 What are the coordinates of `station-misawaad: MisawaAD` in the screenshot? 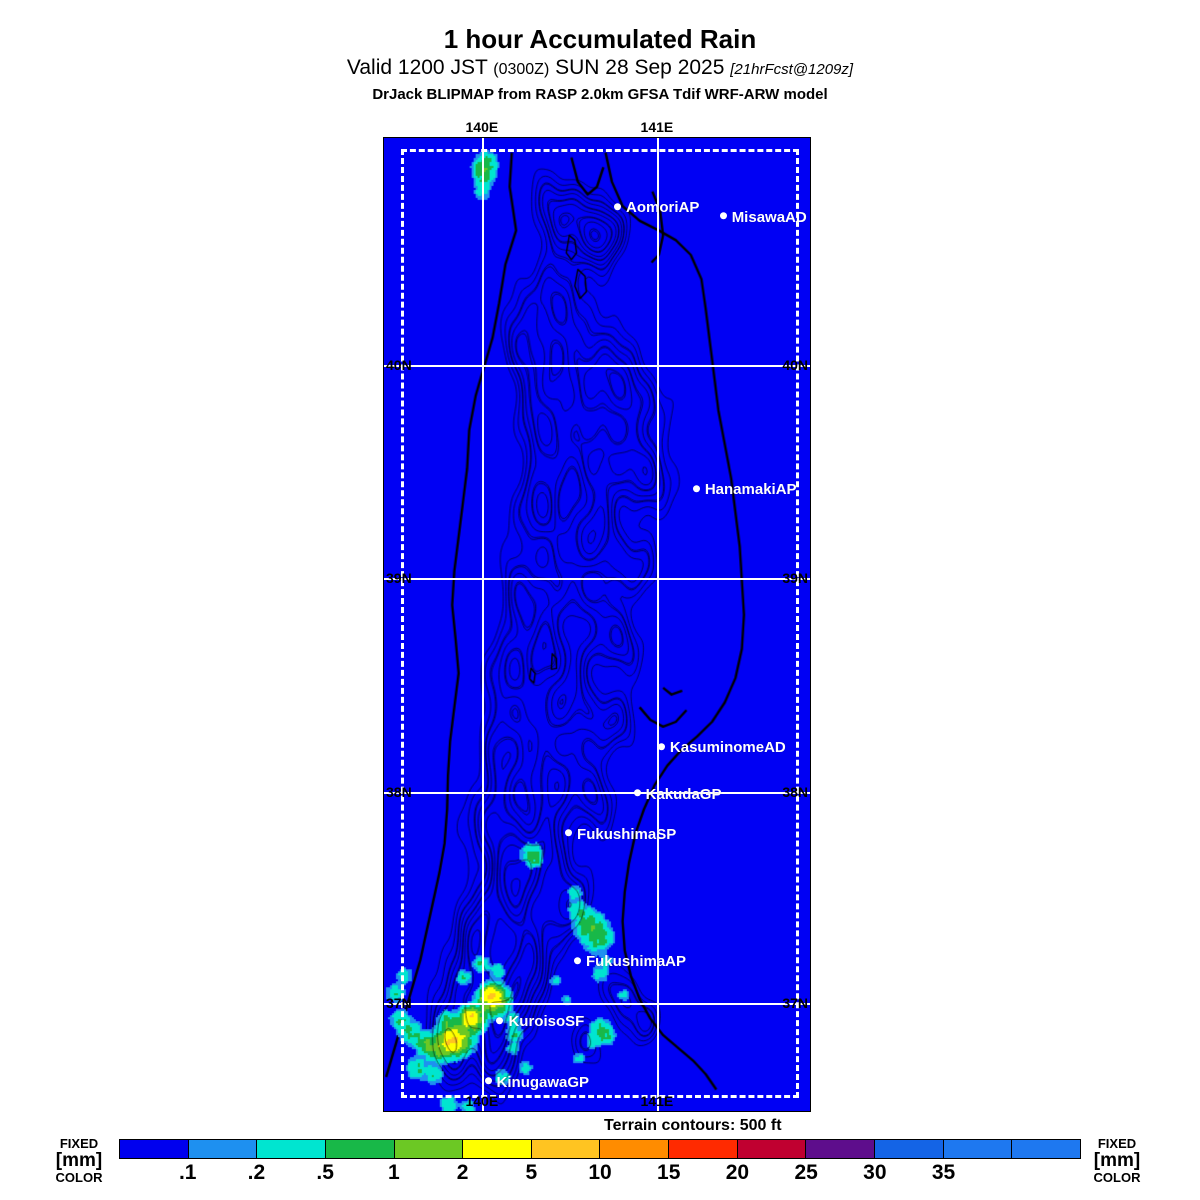 It's located at (763, 217).